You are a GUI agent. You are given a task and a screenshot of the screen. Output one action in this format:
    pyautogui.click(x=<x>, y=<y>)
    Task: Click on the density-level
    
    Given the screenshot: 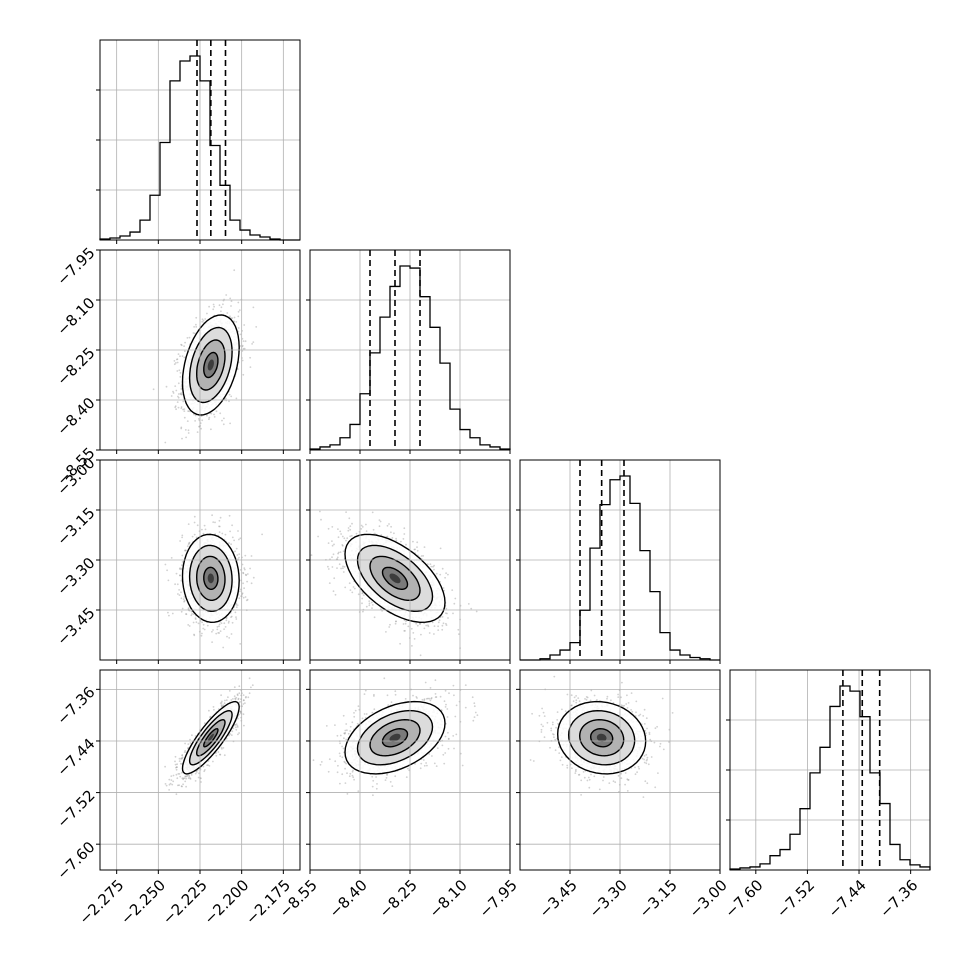 What is the action you would take?
    pyautogui.click(x=395, y=578)
    